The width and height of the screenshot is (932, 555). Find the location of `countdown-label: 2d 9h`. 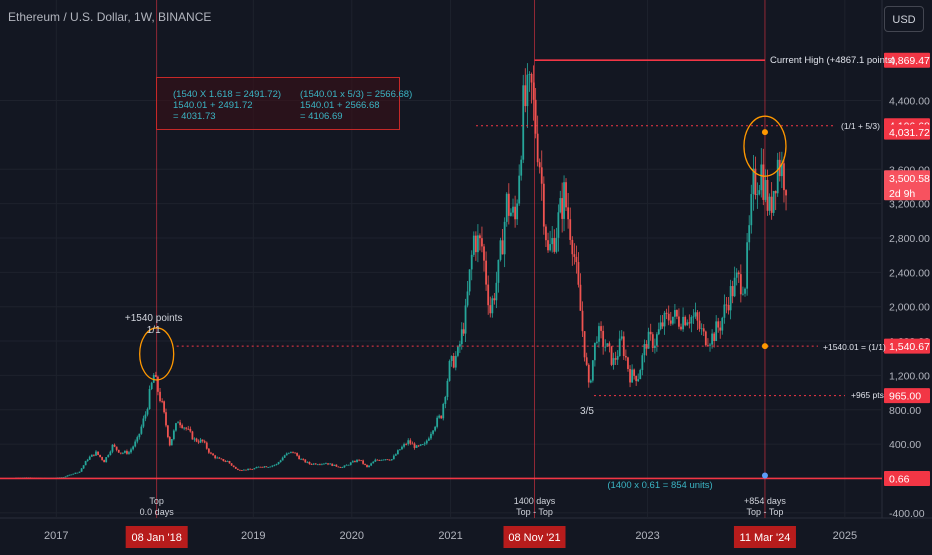

countdown-label: 2d 9h is located at coordinates (902, 194).